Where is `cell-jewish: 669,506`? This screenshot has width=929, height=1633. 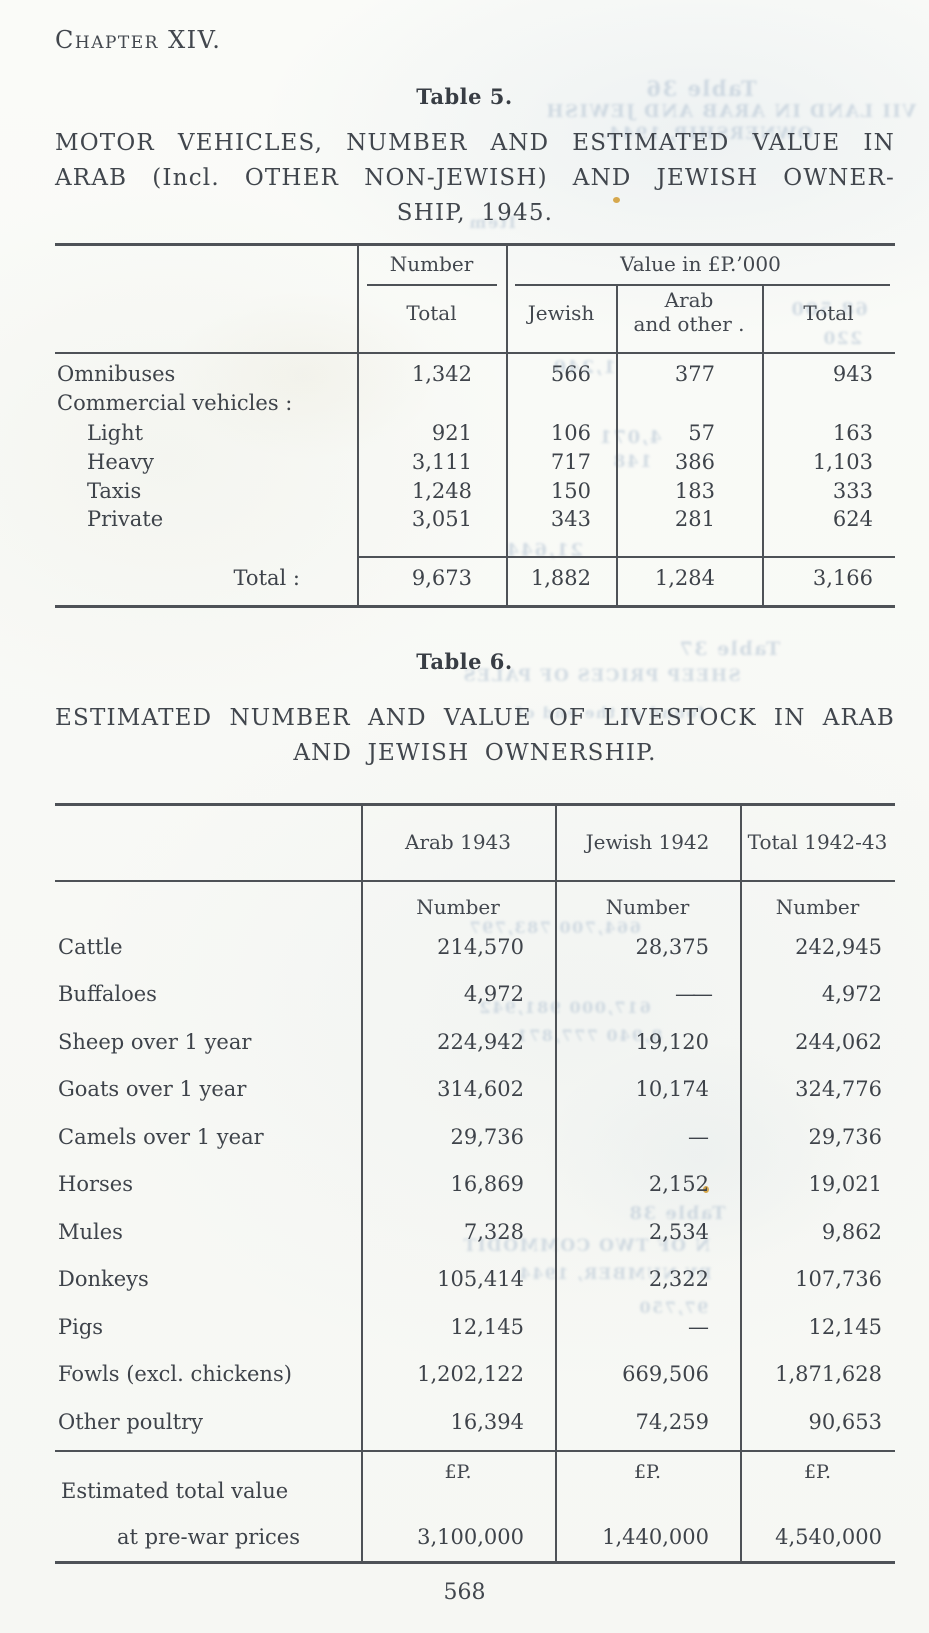
cell-jewish: 669,506 is located at coordinates (665, 1374).